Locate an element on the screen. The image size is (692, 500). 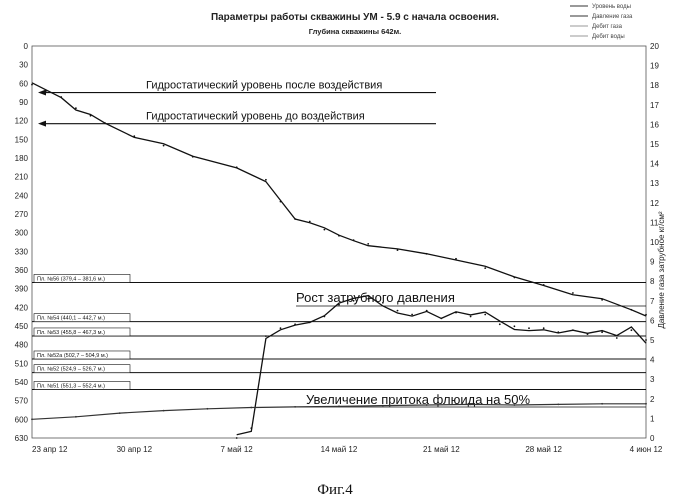
layer-label: Пл. №52 (524,9 – 526,7 м.) is located at coordinates (71, 370).